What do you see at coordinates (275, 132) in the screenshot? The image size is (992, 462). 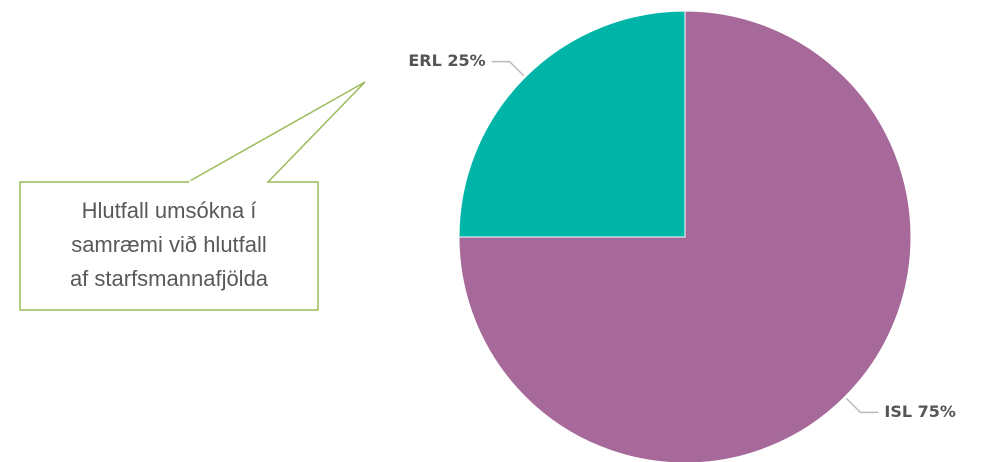 I see `callout-pointer` at bounding box center [275, 132].